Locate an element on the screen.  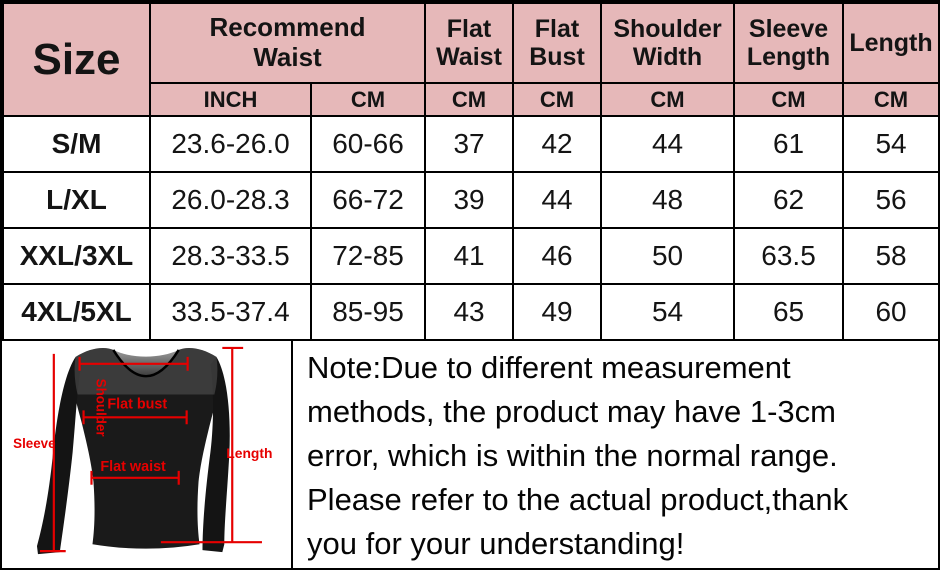
cell-flat-bust: 44 is located at coordinates (557, 200).